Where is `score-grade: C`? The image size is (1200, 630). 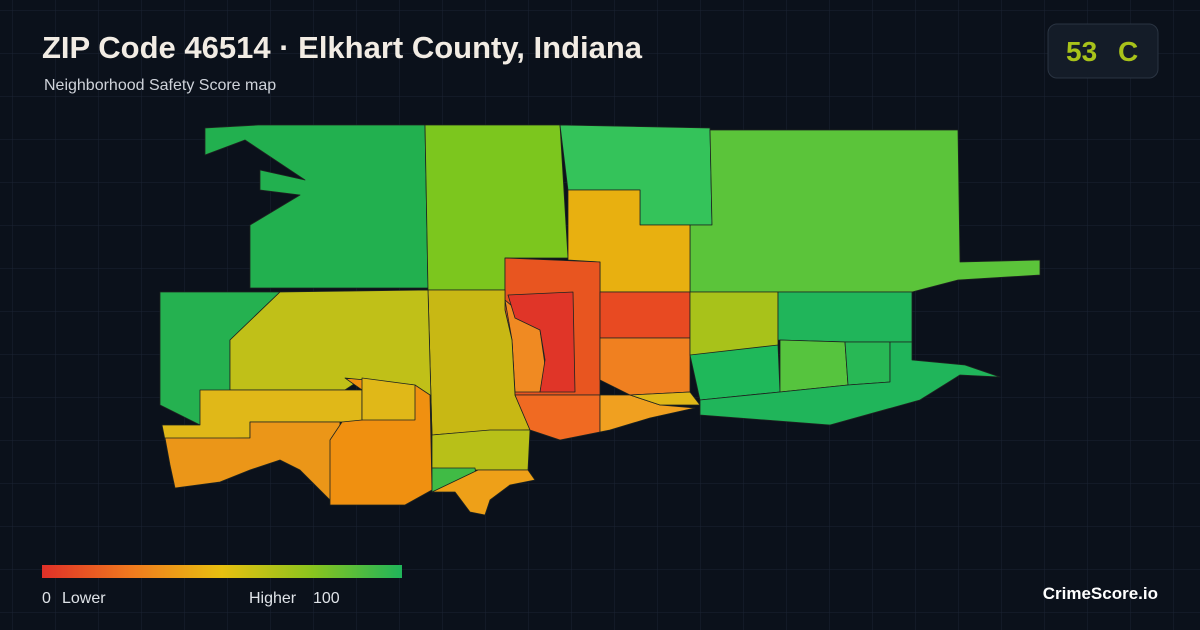
score-grade: C is located at coordinates (1128, 51).